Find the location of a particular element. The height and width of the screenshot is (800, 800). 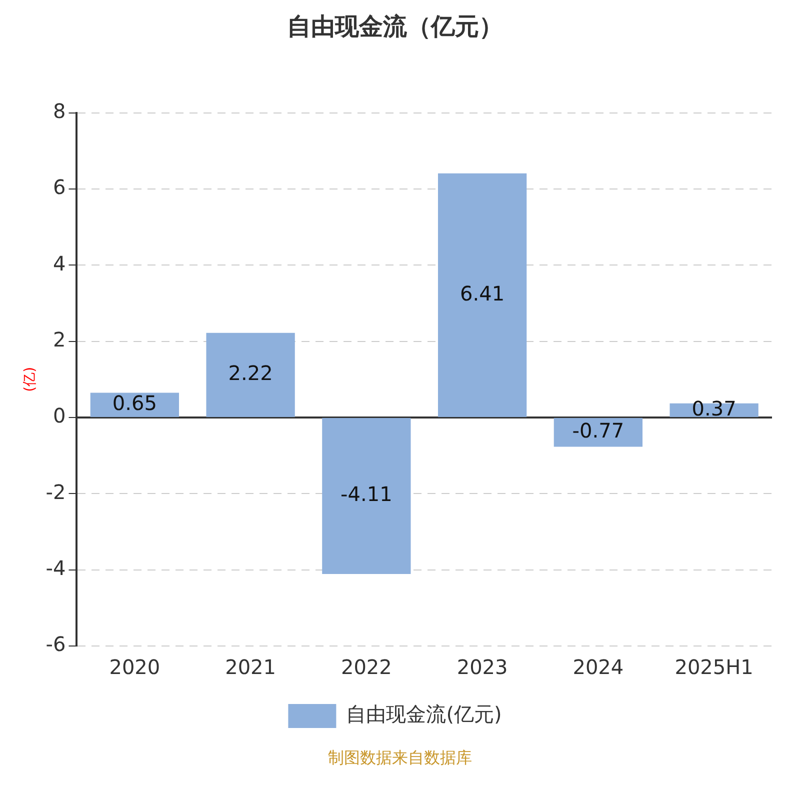

text: 制图数据来自数据库 is located at coordinates (400, 758).